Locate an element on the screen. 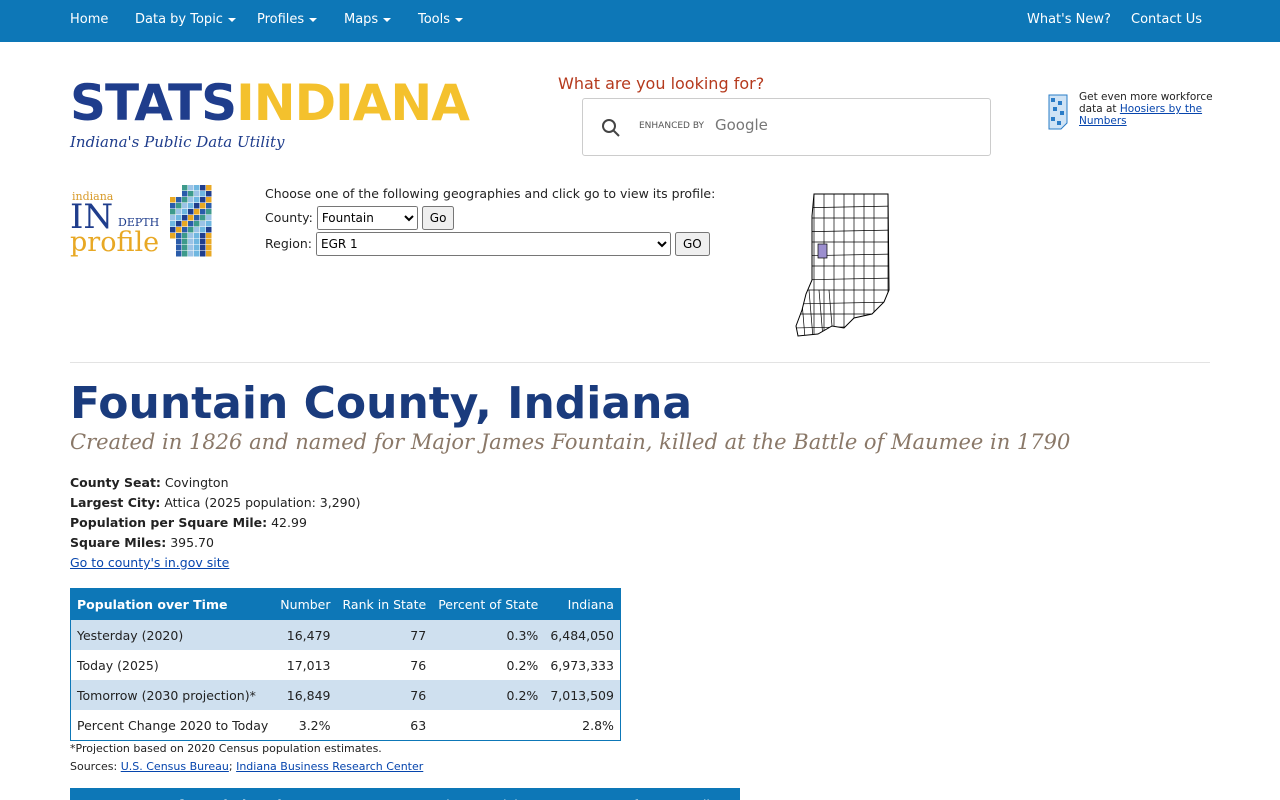  indiana-map is located at coordinates (843, 264).